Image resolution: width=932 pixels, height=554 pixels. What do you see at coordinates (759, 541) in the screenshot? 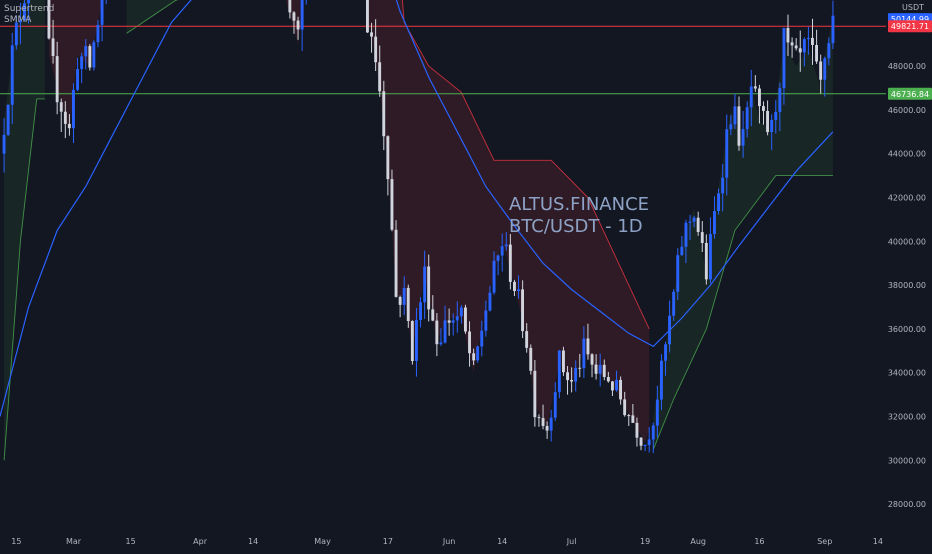
I see `x-tick-label: 16` at bounding box center [759, 541].